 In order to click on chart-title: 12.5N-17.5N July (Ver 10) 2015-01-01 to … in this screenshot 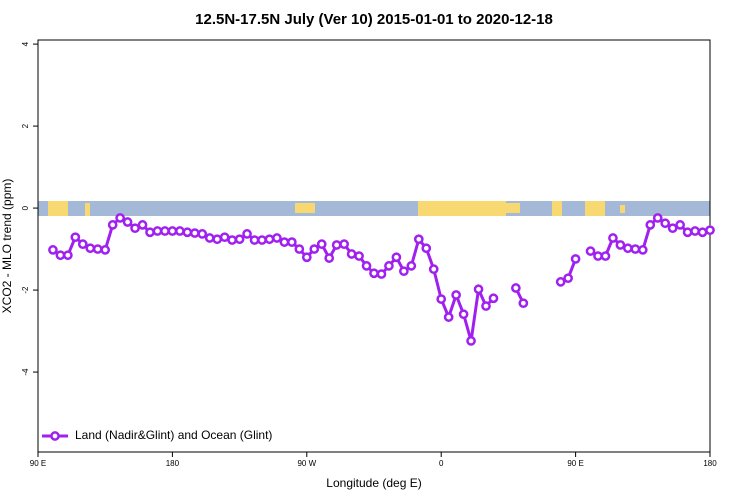, I will do `click(374, 19)`.